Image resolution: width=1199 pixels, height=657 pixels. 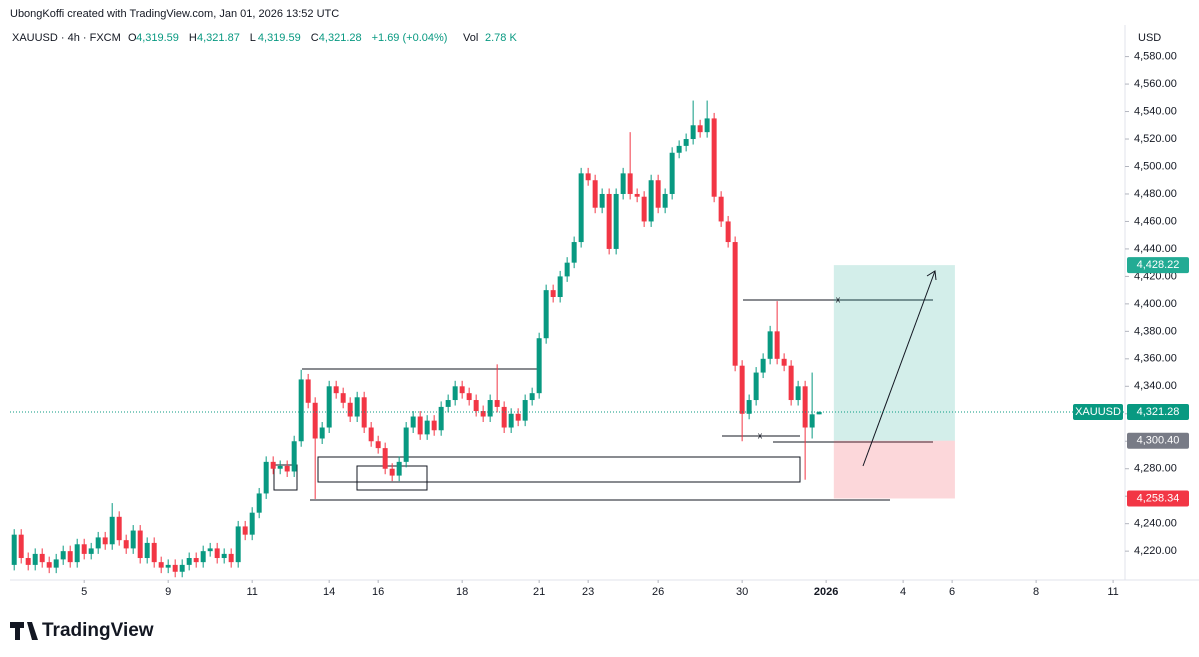 I want to click on brand: TradingView, so click(x=98, y=630).